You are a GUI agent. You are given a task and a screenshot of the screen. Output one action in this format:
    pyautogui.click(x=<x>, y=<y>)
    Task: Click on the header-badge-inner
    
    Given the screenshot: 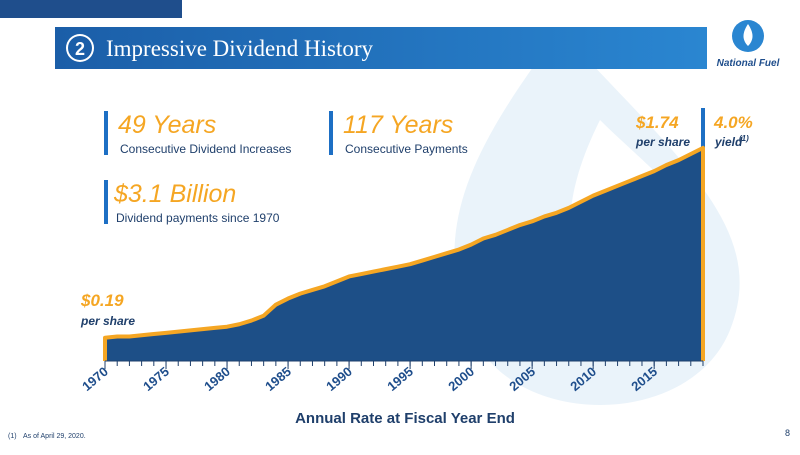 What is the action you would take?
    pyautogui.click(x=80, y=48)
    